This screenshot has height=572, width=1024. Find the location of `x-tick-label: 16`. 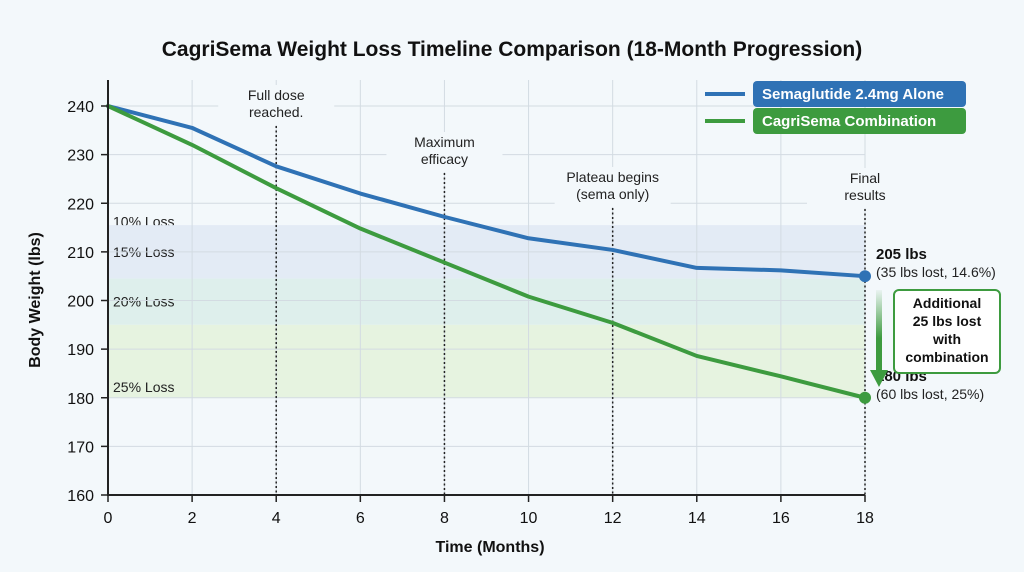

x-tick-label: 16 is located at coordinates (781, 518).